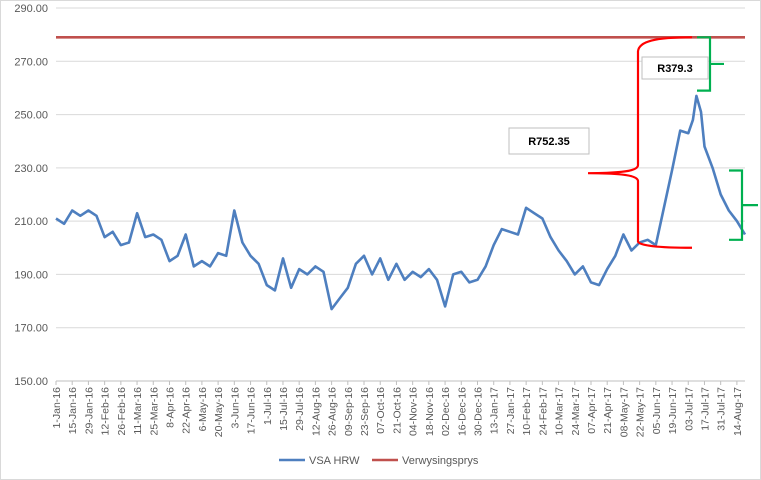  Describe the element at coordinates (154, 411) in the screenshot. I see `x-tick-label: 25-Mar-16` at that location.